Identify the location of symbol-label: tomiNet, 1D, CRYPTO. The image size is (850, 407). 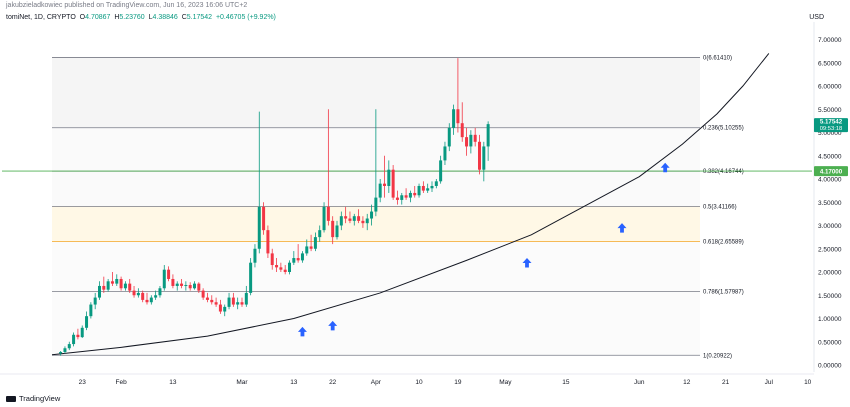
(41, 17).